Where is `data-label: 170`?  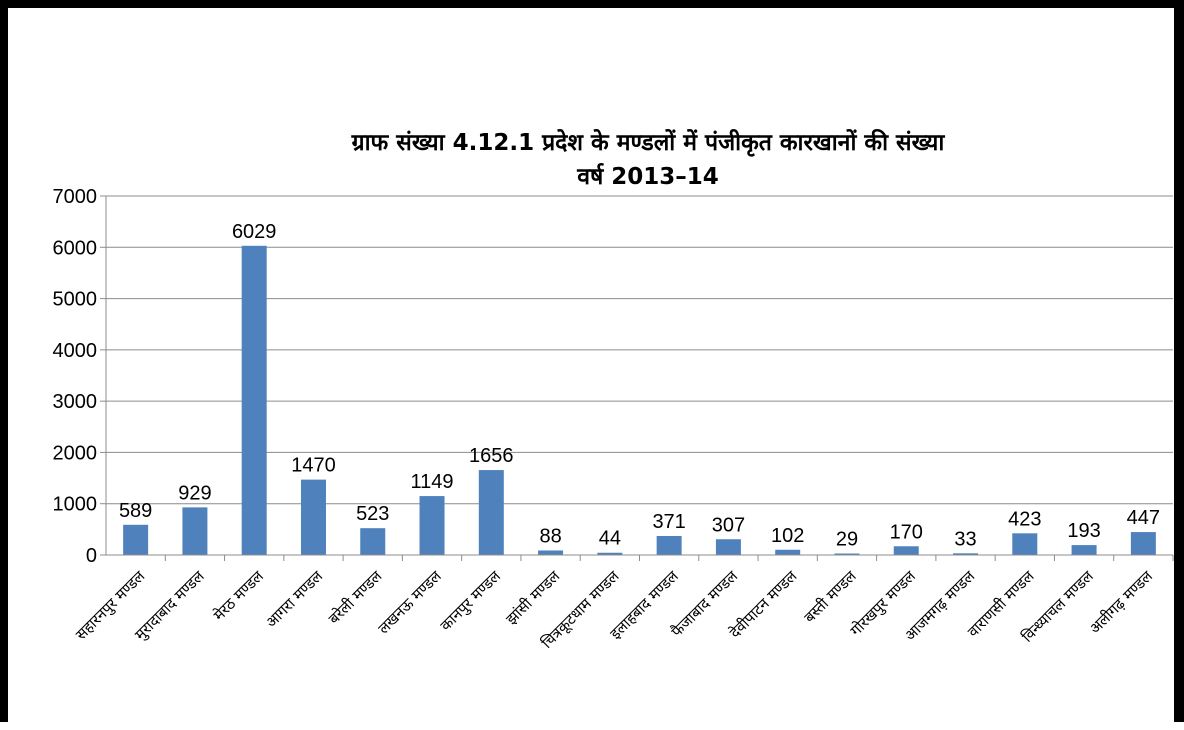 data-label: 170 is located at coordinates (906, 532).